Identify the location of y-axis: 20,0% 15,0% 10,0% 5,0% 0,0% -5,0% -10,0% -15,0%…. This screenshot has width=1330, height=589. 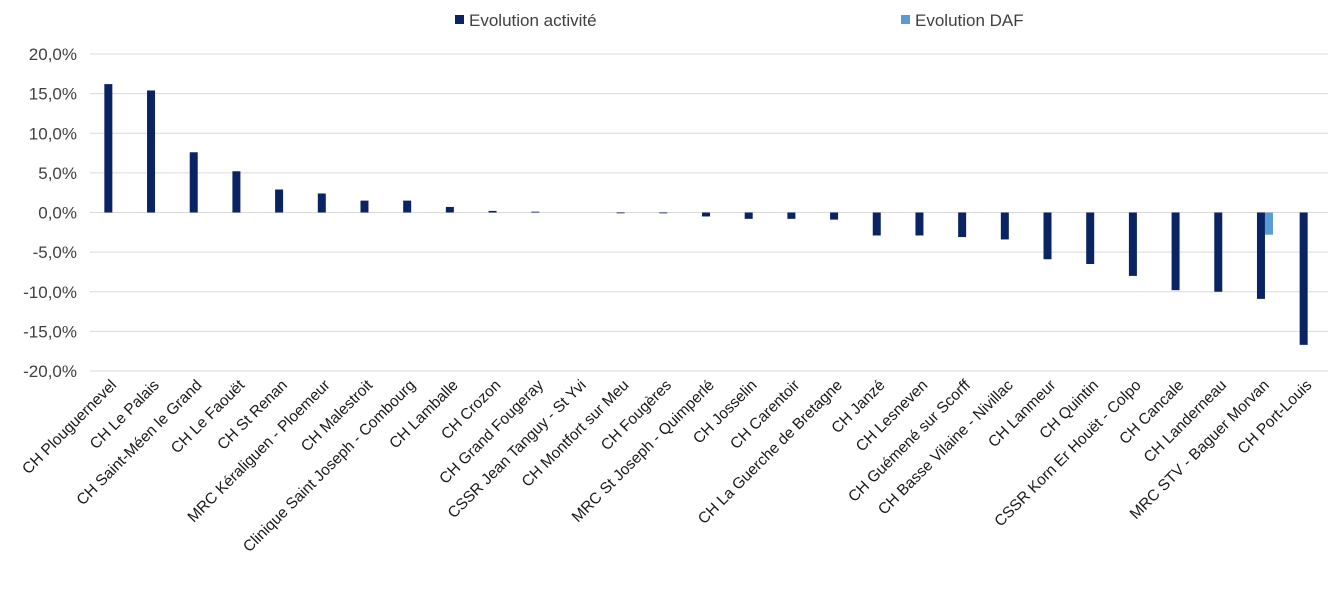
(50, 213).